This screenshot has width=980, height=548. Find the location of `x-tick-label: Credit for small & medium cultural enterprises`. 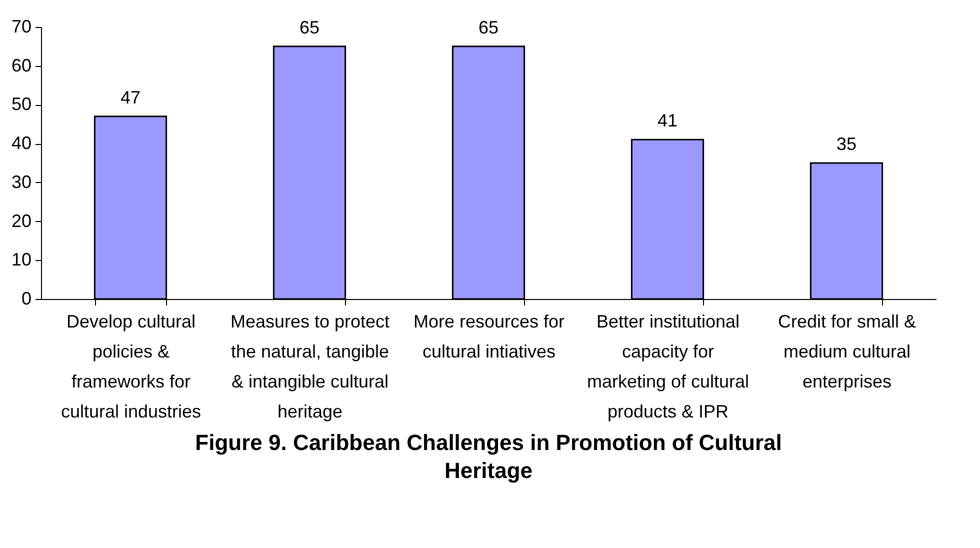

x-tick-label: Credit for small & medium cultural enterprises is located at coordinates (847, 352).